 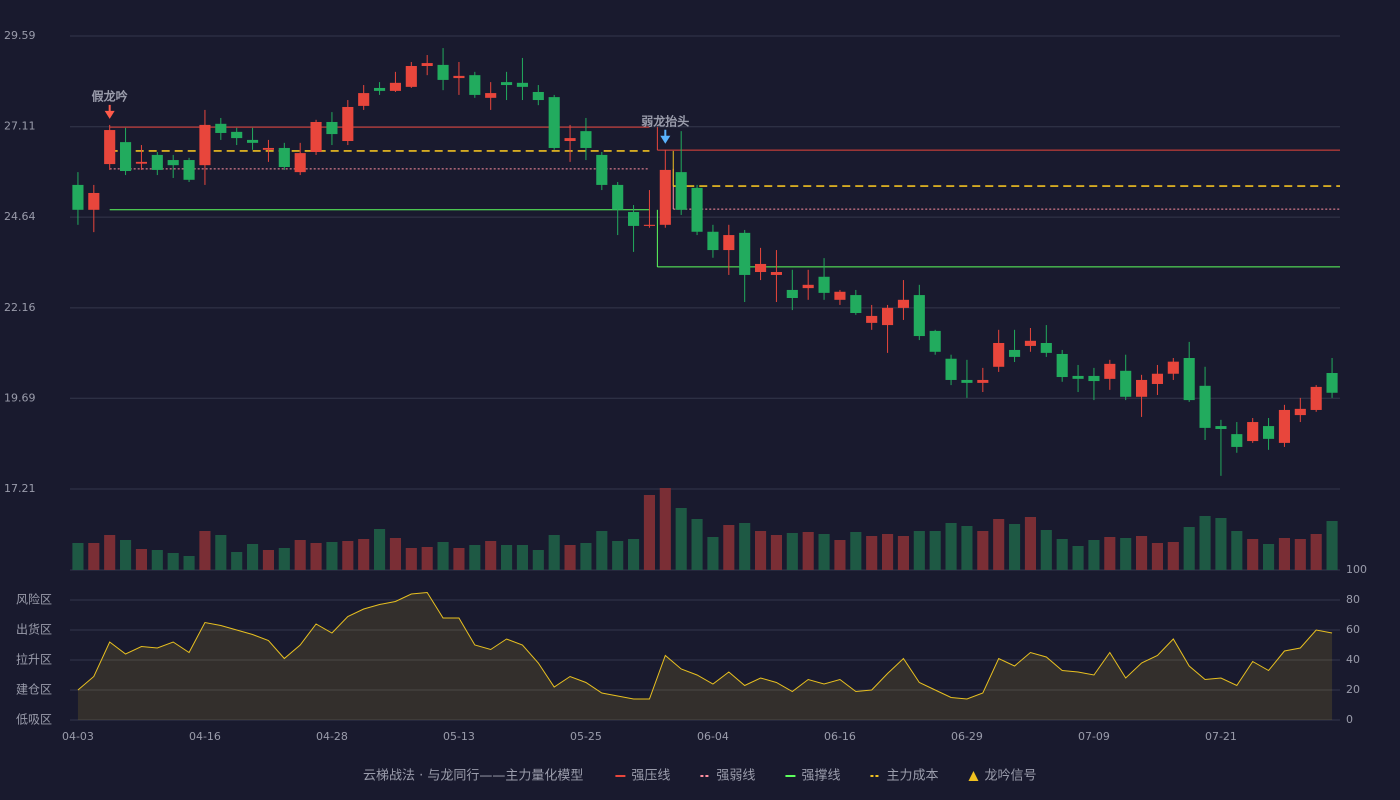 I want to click on indicator-line, so click(x=705, y=645).